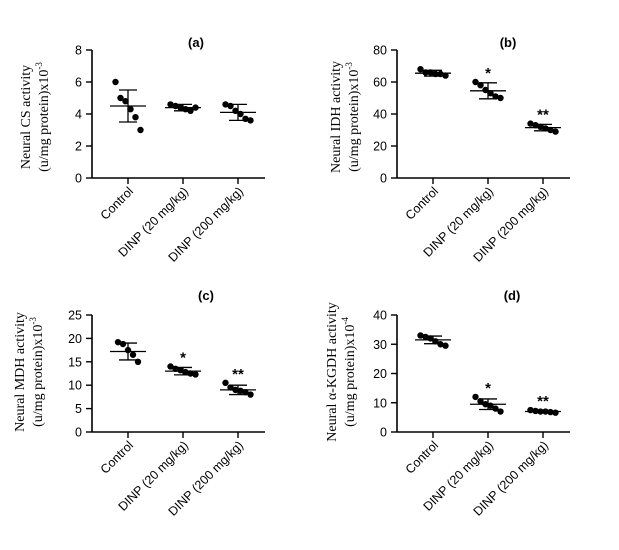 The image size is (619, 550). What do you see at coordinates (196, 42) in the screenshot?
I see `panel-title: (a)` at bounding box center [196, 42].